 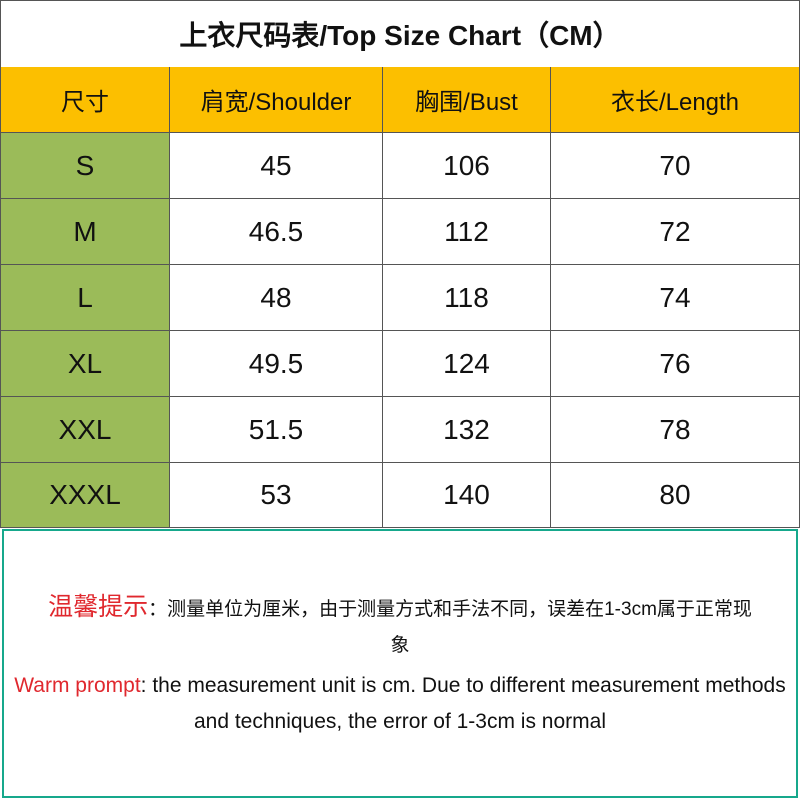 What do you see at coordinates (675, 364) in the screenshot?
I see `value-cell: 76` at bounding box center [675, 364].